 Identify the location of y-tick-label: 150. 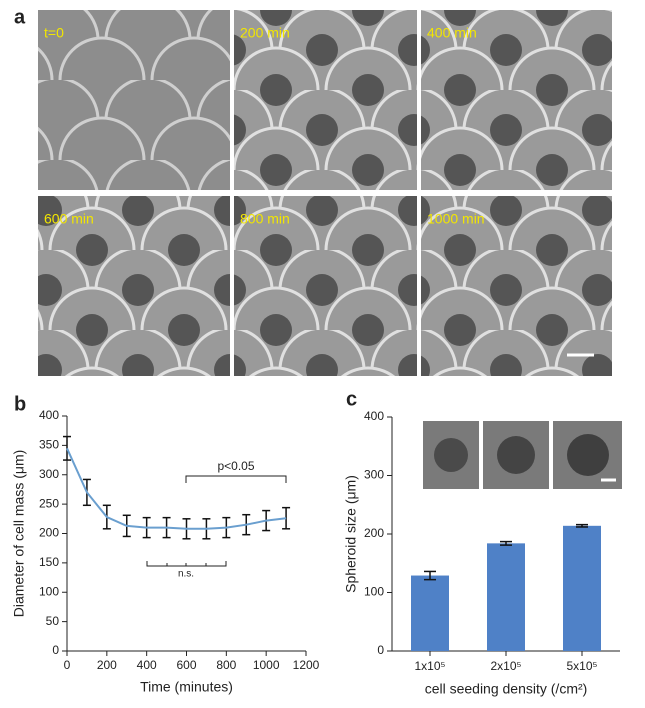
(49, 562).